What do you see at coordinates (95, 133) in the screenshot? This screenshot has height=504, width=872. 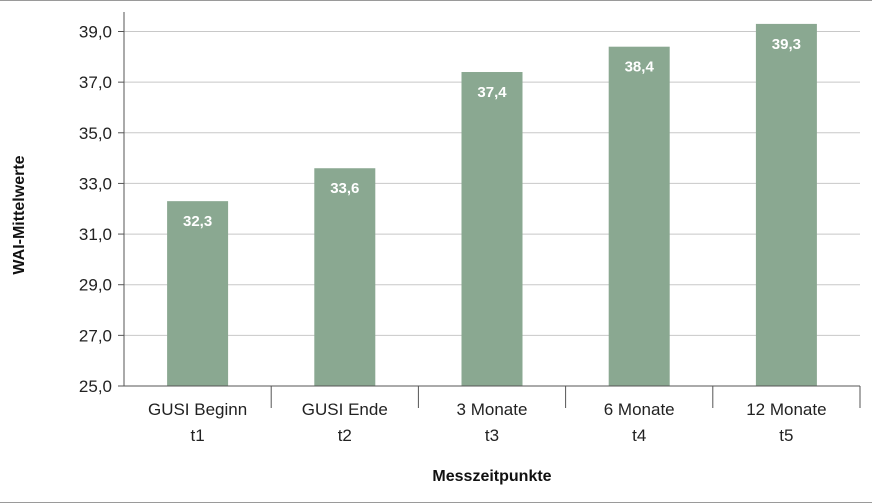 I see `y-tick-label: 35,0` at bounding box center [95, 133].